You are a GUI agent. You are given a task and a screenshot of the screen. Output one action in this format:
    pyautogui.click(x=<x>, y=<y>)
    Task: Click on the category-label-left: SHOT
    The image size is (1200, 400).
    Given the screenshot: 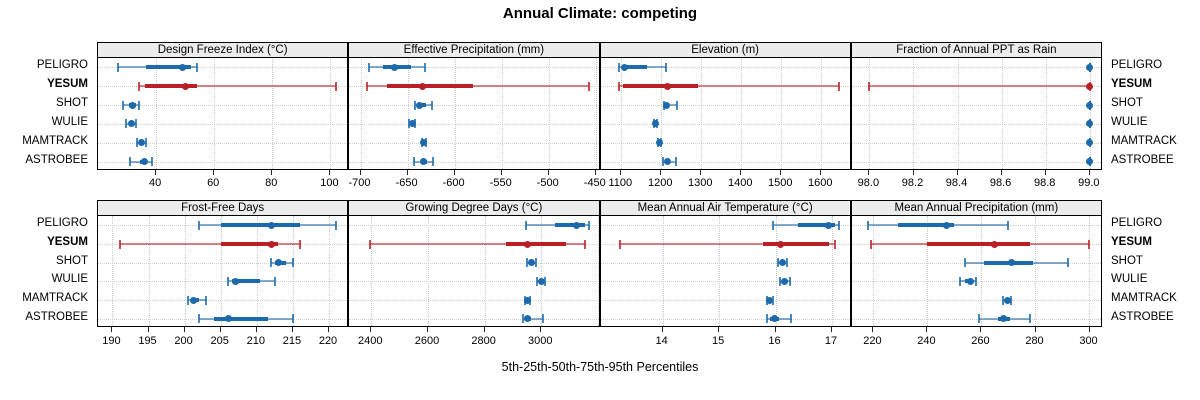 What is the action you would take?
    pyautogui.click(x=72, y=260)
    